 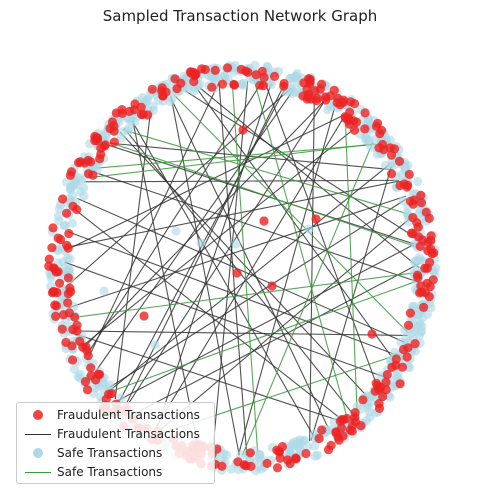 What do you see at coordinates (38, 434) in the screenshot?
I see `legend-marker-fraud-edge` at bounding box center [38, 434].